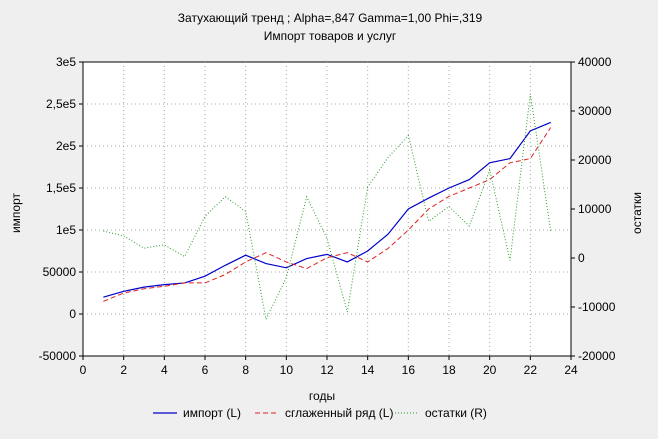  What do you see at coordinates (637, 213) in the screenshot?
I see `y-axis-label-right: остатки` at bounding box center [637, 213].